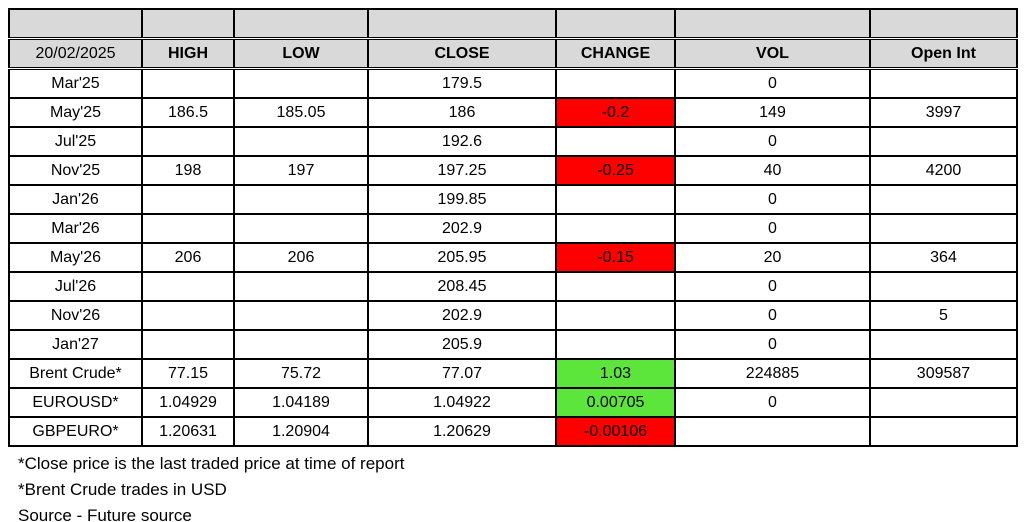 This screenshot has width=1024, height=522. Describe the element at coordinates (462, 431) in the screenshot. I see `close-cell: 1.20629` at that location.